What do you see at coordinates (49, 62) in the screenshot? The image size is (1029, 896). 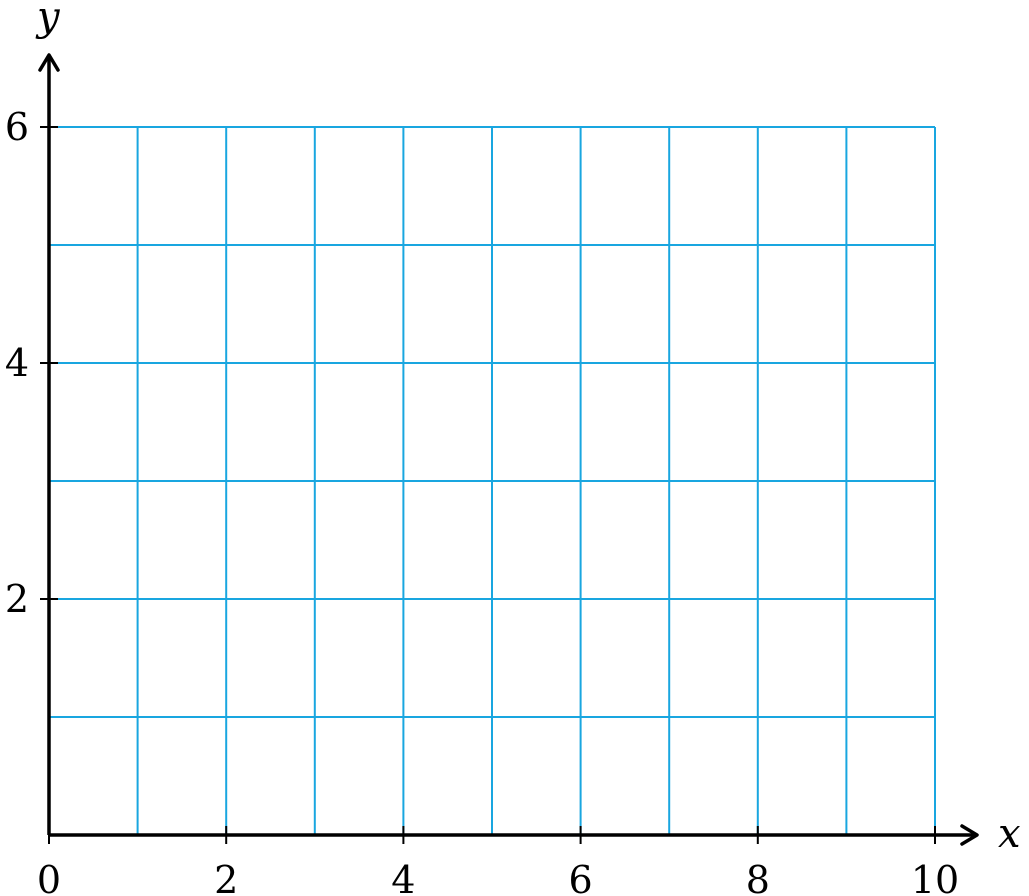 I see `y-axis-arrow-icon` at bounding box center [49, 62].